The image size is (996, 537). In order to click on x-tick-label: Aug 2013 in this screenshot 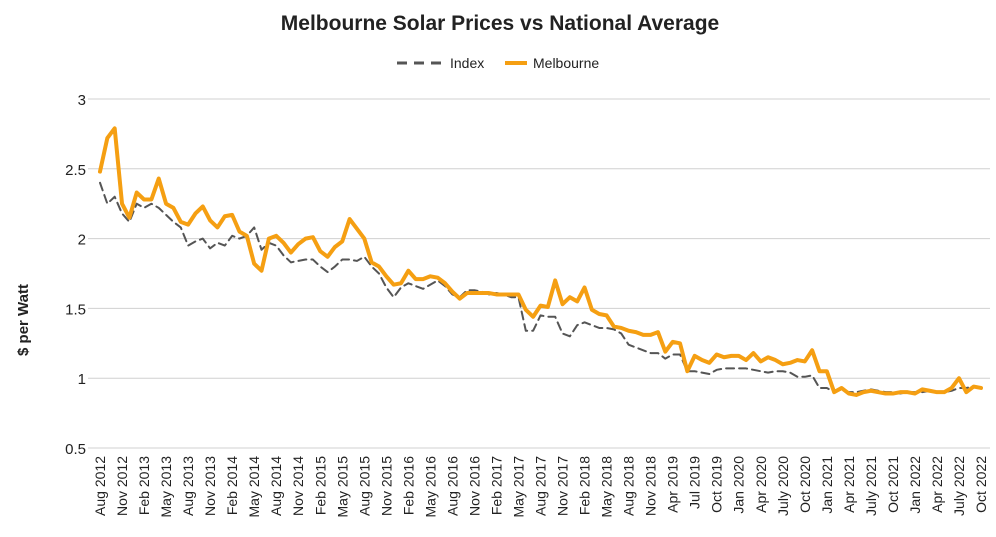, I will do `click(188, 486)`.